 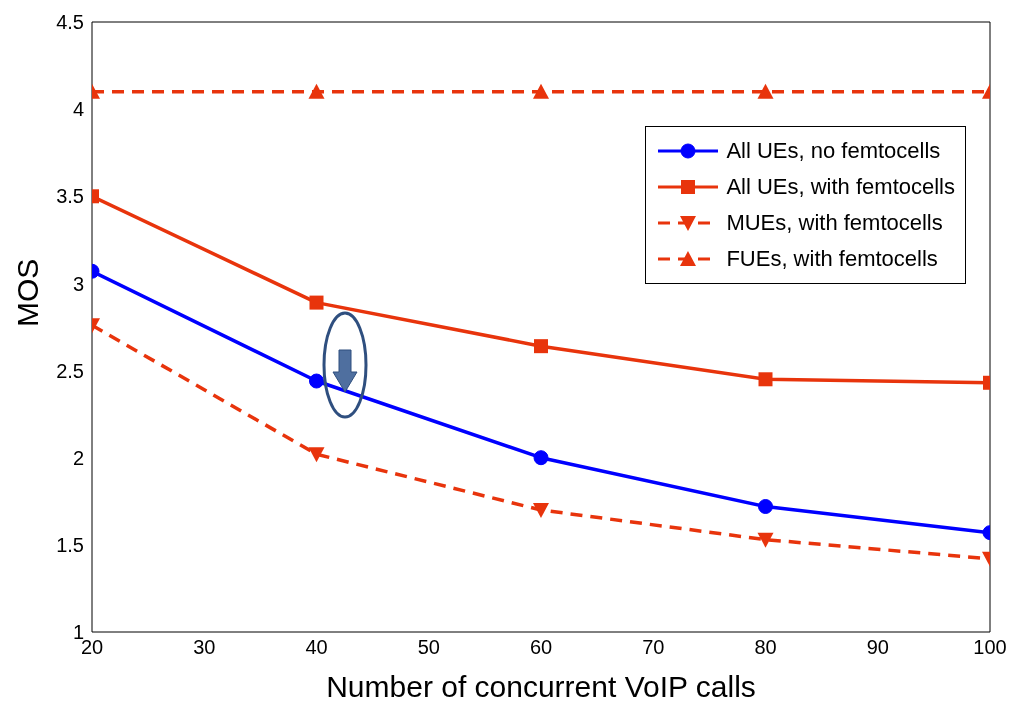 I want to click on y-tick-label: 2, so click(x=78, y=457).